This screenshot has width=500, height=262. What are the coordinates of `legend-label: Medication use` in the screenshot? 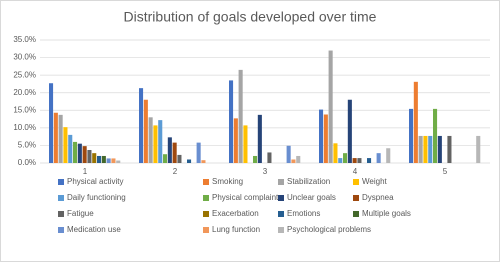 It's located at (94, 229).